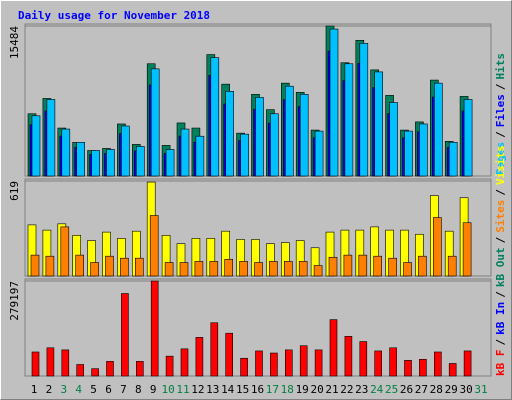 The height and width of the screenshot is (400, 512). What do you see at coordinates (14, 191) in the screenshot?
I see `y-tick-label: 619` at bounding box center [14, 191].